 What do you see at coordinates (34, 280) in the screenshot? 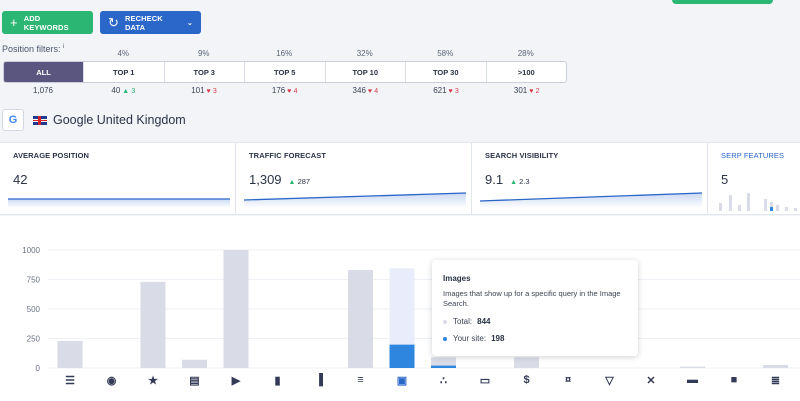
I see `y-tick-label: 750` at bounding box center [34, 280].